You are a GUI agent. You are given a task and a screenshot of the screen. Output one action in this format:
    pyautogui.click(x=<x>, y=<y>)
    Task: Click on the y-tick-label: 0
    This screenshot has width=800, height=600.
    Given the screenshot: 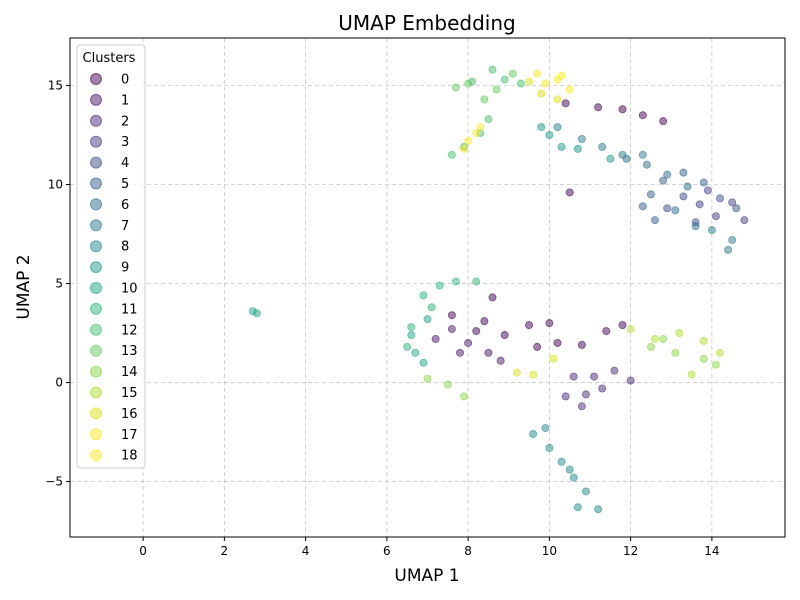 What is the action you would take?
    pyautogui.click(x=59, y=383)
    